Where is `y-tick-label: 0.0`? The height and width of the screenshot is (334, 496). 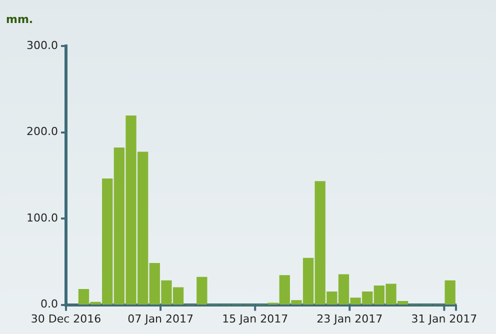
y-tick-label: 0.0 is located at coordinates (49, 304).